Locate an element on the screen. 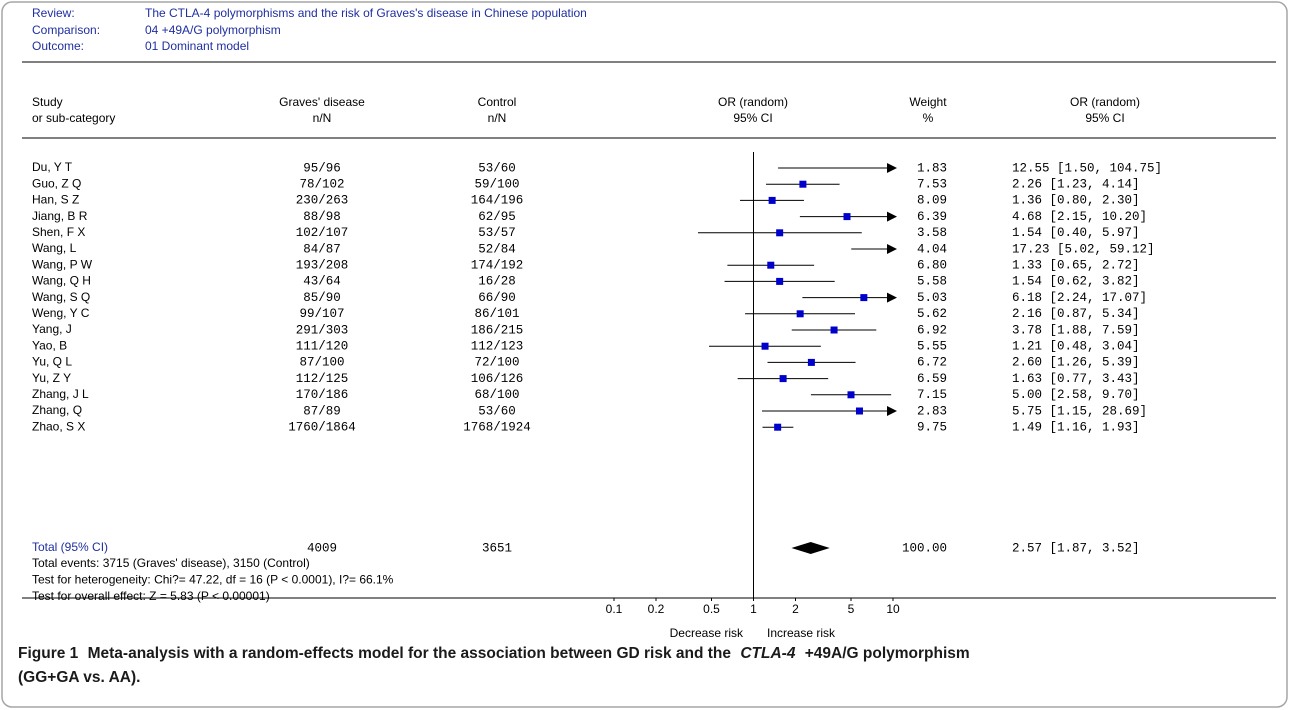 This screenshot has height=710, width=1290. controls: 174/192 is located at coordinates (497, 265).